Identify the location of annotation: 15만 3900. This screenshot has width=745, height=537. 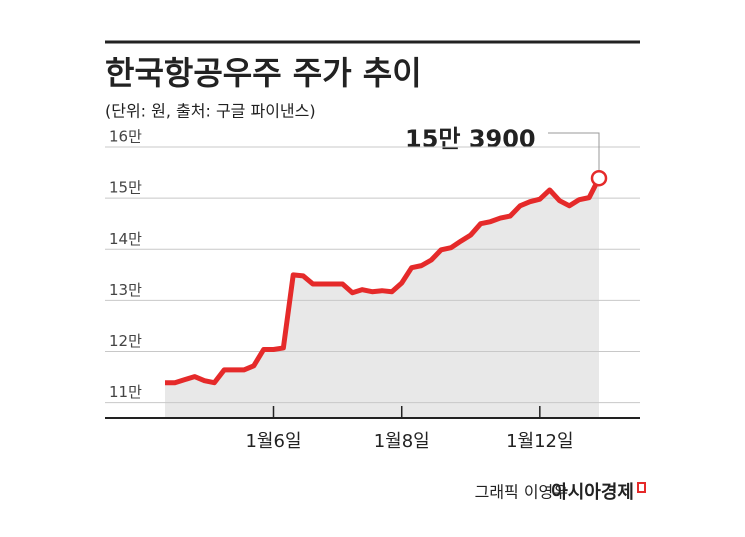
(470, 139).